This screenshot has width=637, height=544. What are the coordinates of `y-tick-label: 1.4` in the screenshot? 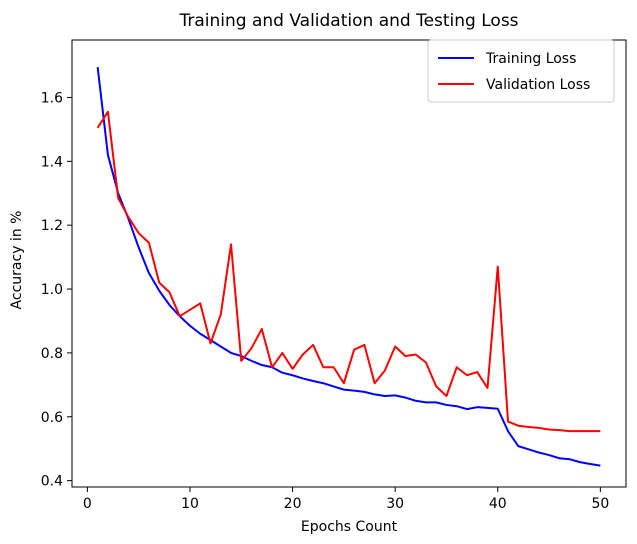 It's located at (52, 162).